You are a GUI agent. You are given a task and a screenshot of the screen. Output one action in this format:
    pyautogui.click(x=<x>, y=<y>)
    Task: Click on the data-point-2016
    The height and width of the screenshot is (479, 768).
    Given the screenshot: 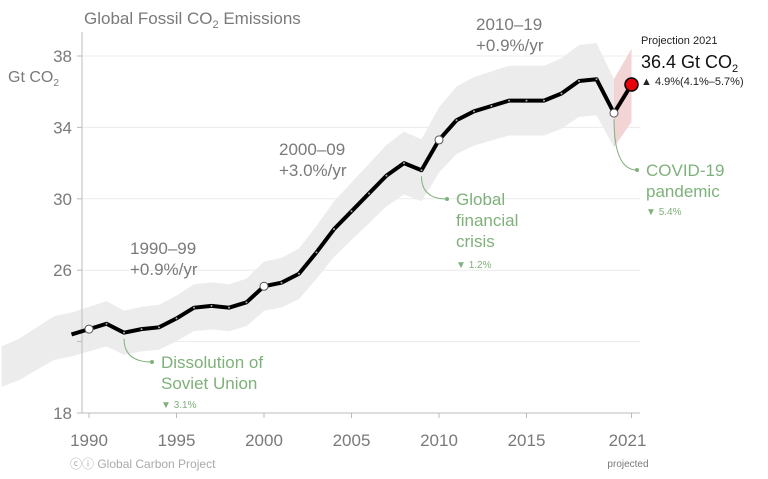 What is the action you would take?
    pyautogui.click(x=544, y=100)
    